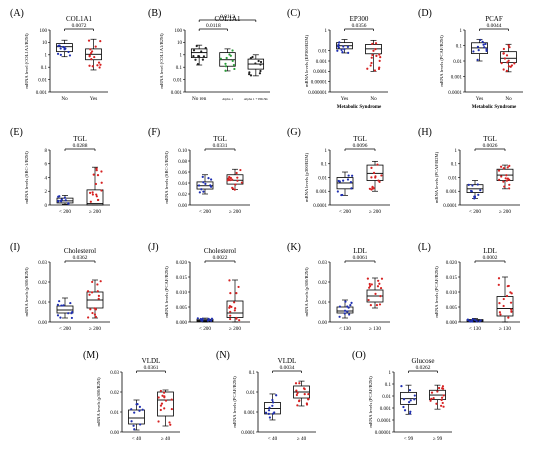 The height and width of the screenshot is (462, 550). Describe the element at coordinates (359, 26) in the screenshot. I see `p-value-label: 0.0356` at that location.